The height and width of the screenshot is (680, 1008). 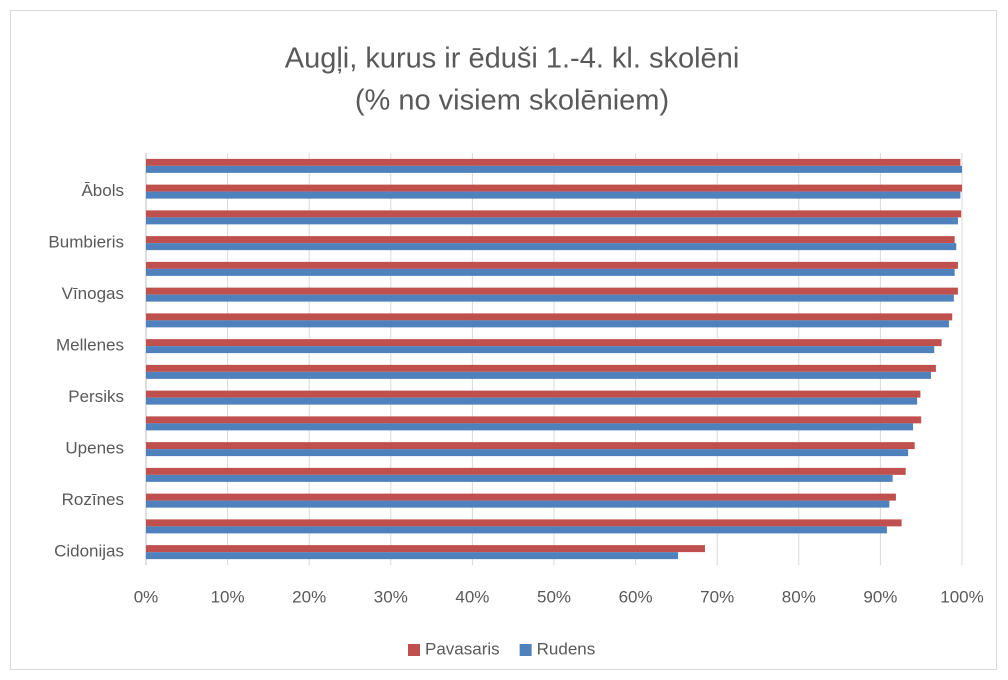 What do you see at coordinates (554, 596) in the screenshot?
I see `x-tick-label: 50%` at bounding box center [554, 596].